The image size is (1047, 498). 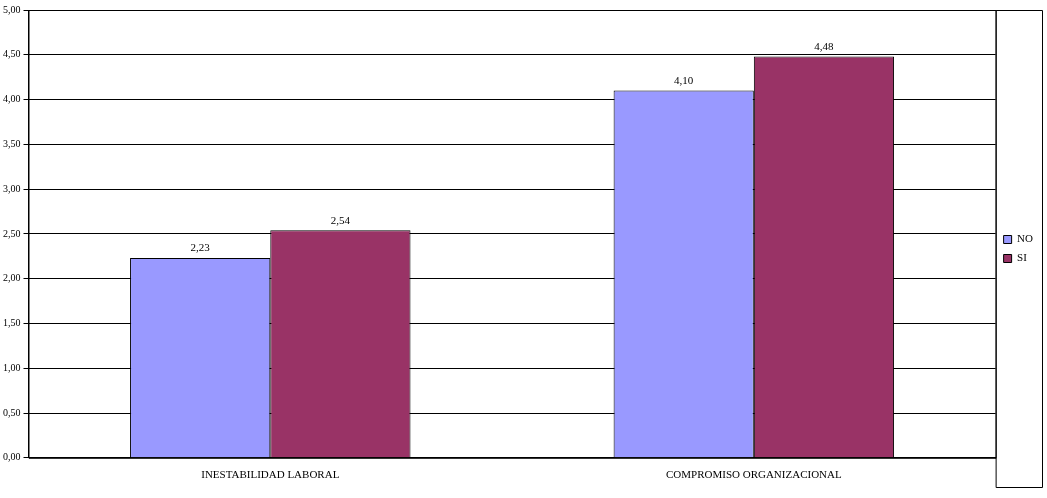 What do you see at coordinates (340, 219) in the screenshot?
I see `data-label: 2,54` at bounding box center [340, 219].